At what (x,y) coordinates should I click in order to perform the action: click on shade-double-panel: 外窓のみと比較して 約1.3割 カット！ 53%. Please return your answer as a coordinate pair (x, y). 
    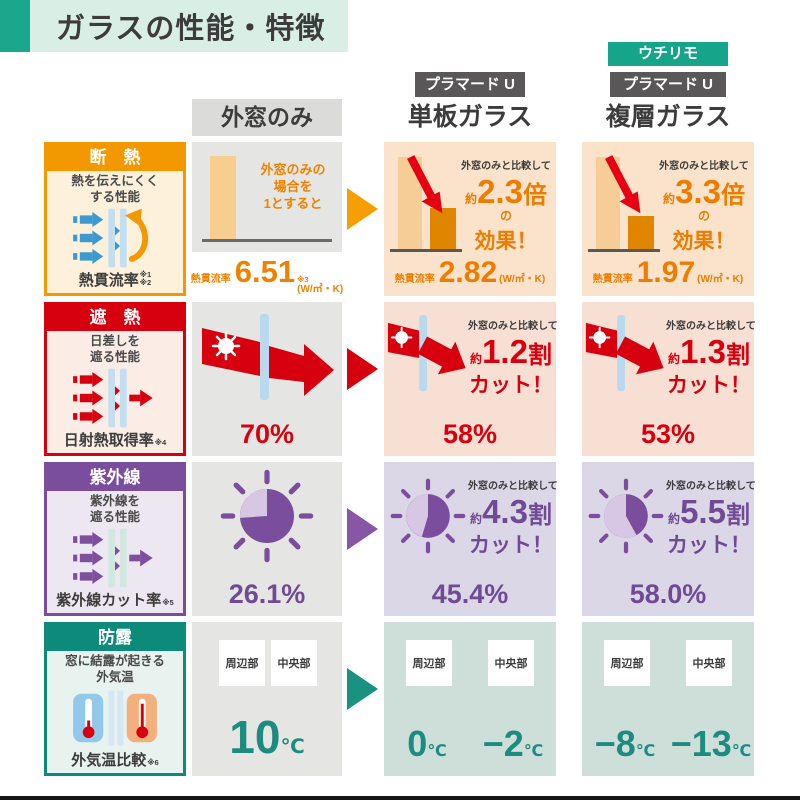
    Looking at the image, I should click on (669, 379).